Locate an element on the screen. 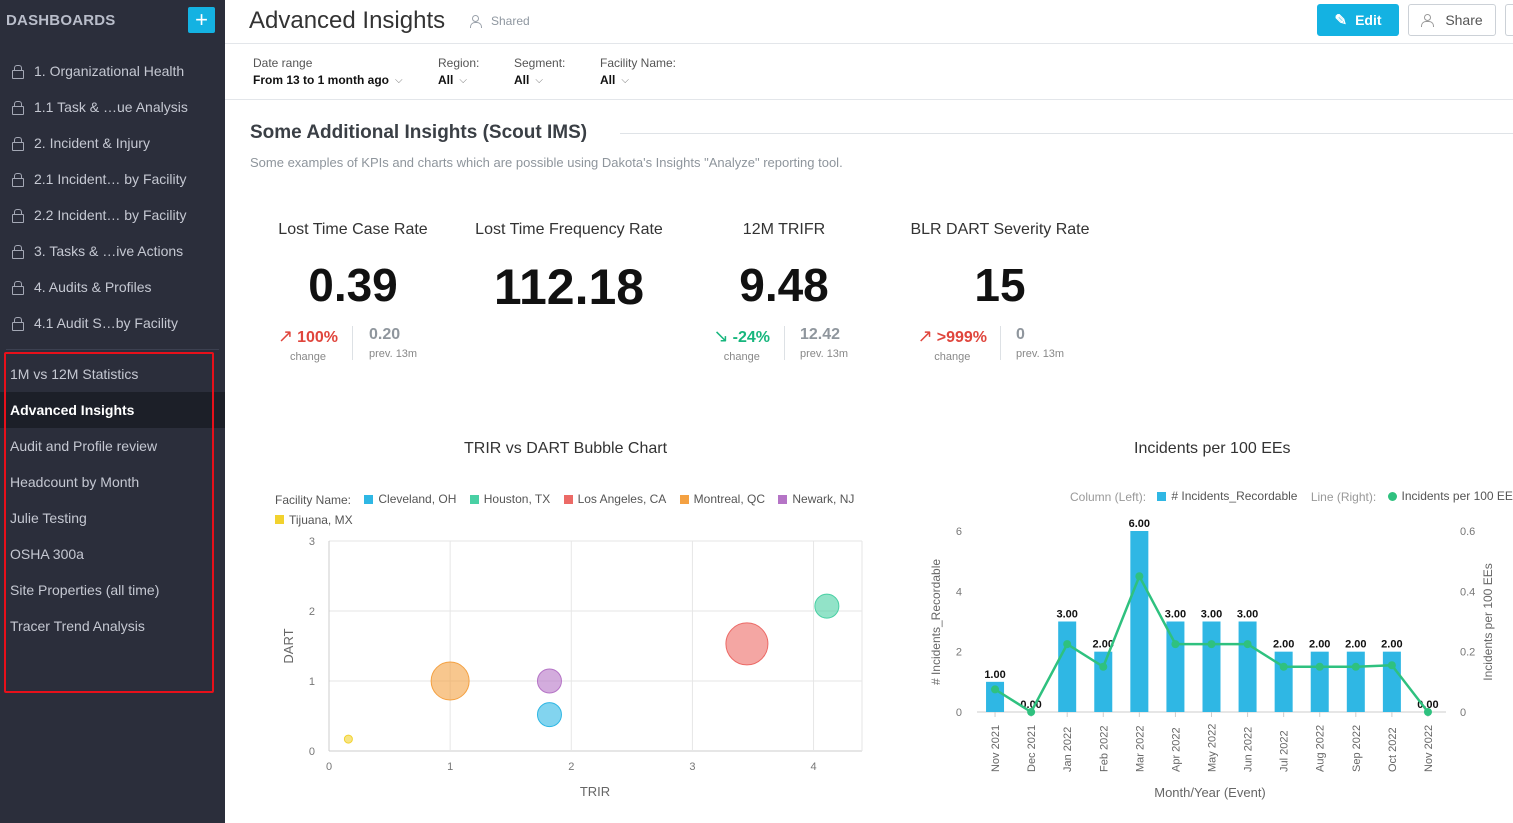 The height and width of the screenshot is (823, 1513). sidebar-item-incident-by-facility-2: 2.2 Incident… by Facility is located at coordinates (112, 215).